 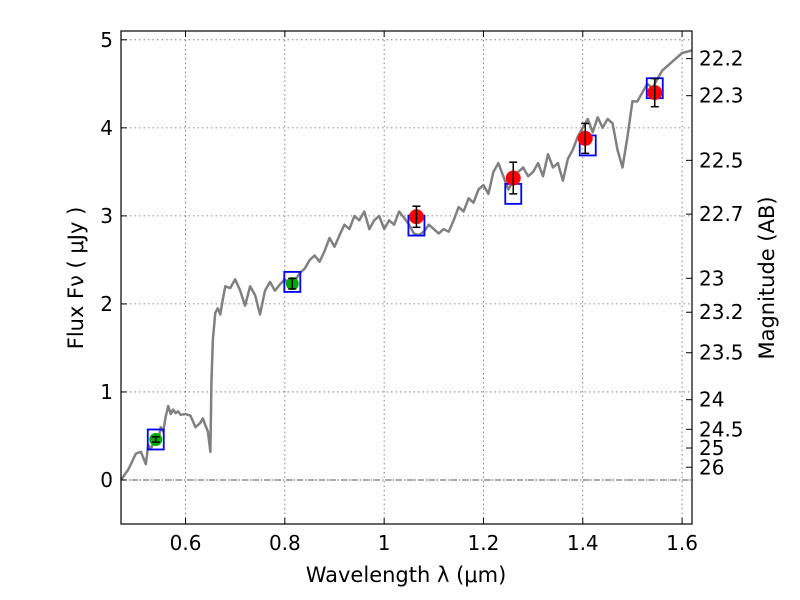 What do you see at coordinates (711, 400) in the screenshot?
I see `magnitude-tick-label: 24` at bounding box center [711, 400].